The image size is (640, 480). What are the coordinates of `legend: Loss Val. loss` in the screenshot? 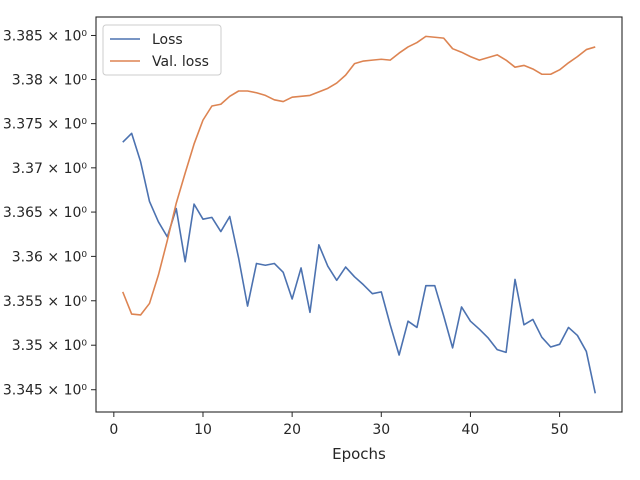 It's located at (162, 50).